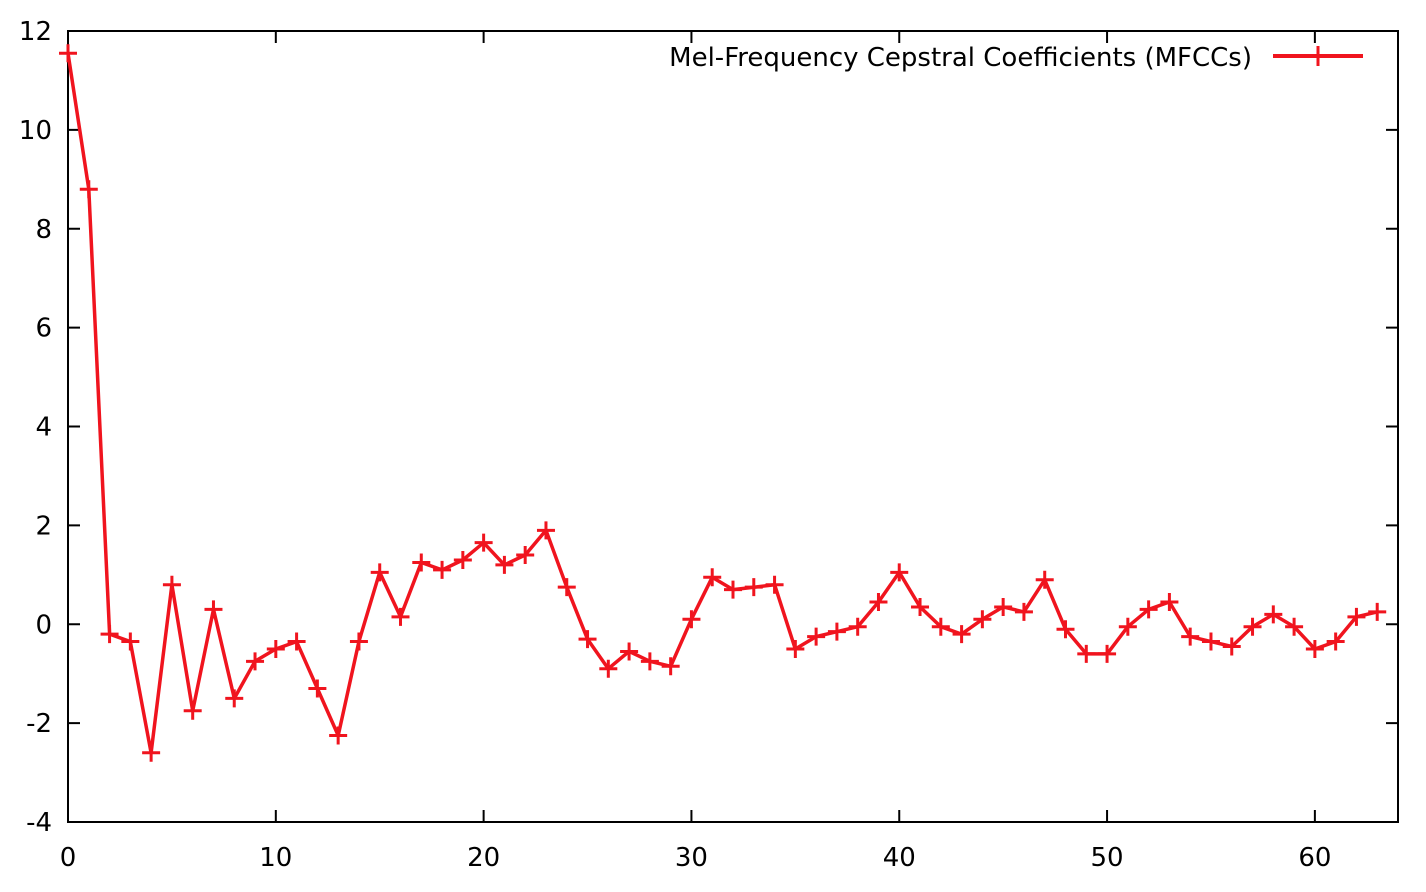 The image size is (1426, 892). Describe the element at coordinates (43, 428) in the screenshot. I see `y-tick-label: 4` at that location.